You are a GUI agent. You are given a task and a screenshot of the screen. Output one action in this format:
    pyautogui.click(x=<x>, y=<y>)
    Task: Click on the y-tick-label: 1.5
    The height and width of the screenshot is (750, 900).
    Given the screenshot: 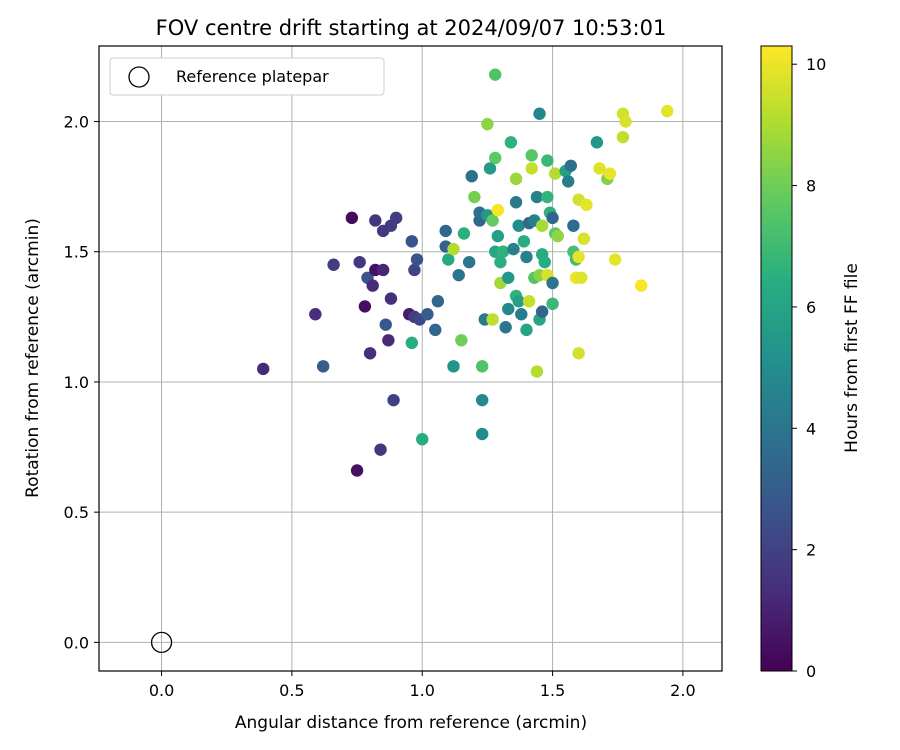 What is the action you would take?
    pyautogui.click(x=76, y=252)
    